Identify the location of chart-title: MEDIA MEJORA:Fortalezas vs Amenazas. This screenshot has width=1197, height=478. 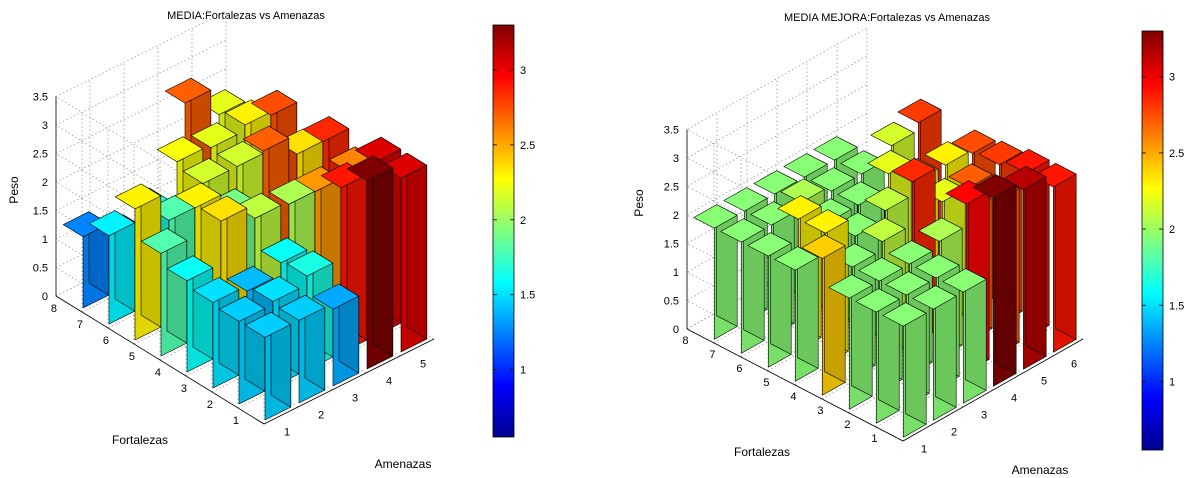
(887, 18).